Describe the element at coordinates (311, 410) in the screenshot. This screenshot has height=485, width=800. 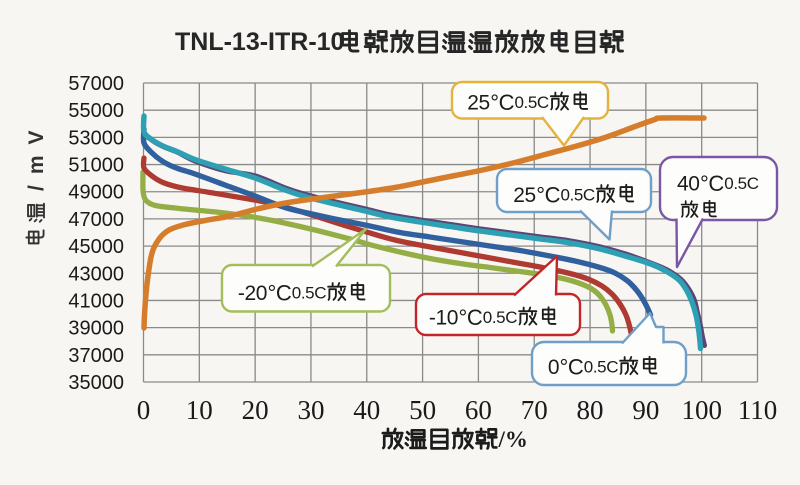
I see `svg-text: 30` at that location.